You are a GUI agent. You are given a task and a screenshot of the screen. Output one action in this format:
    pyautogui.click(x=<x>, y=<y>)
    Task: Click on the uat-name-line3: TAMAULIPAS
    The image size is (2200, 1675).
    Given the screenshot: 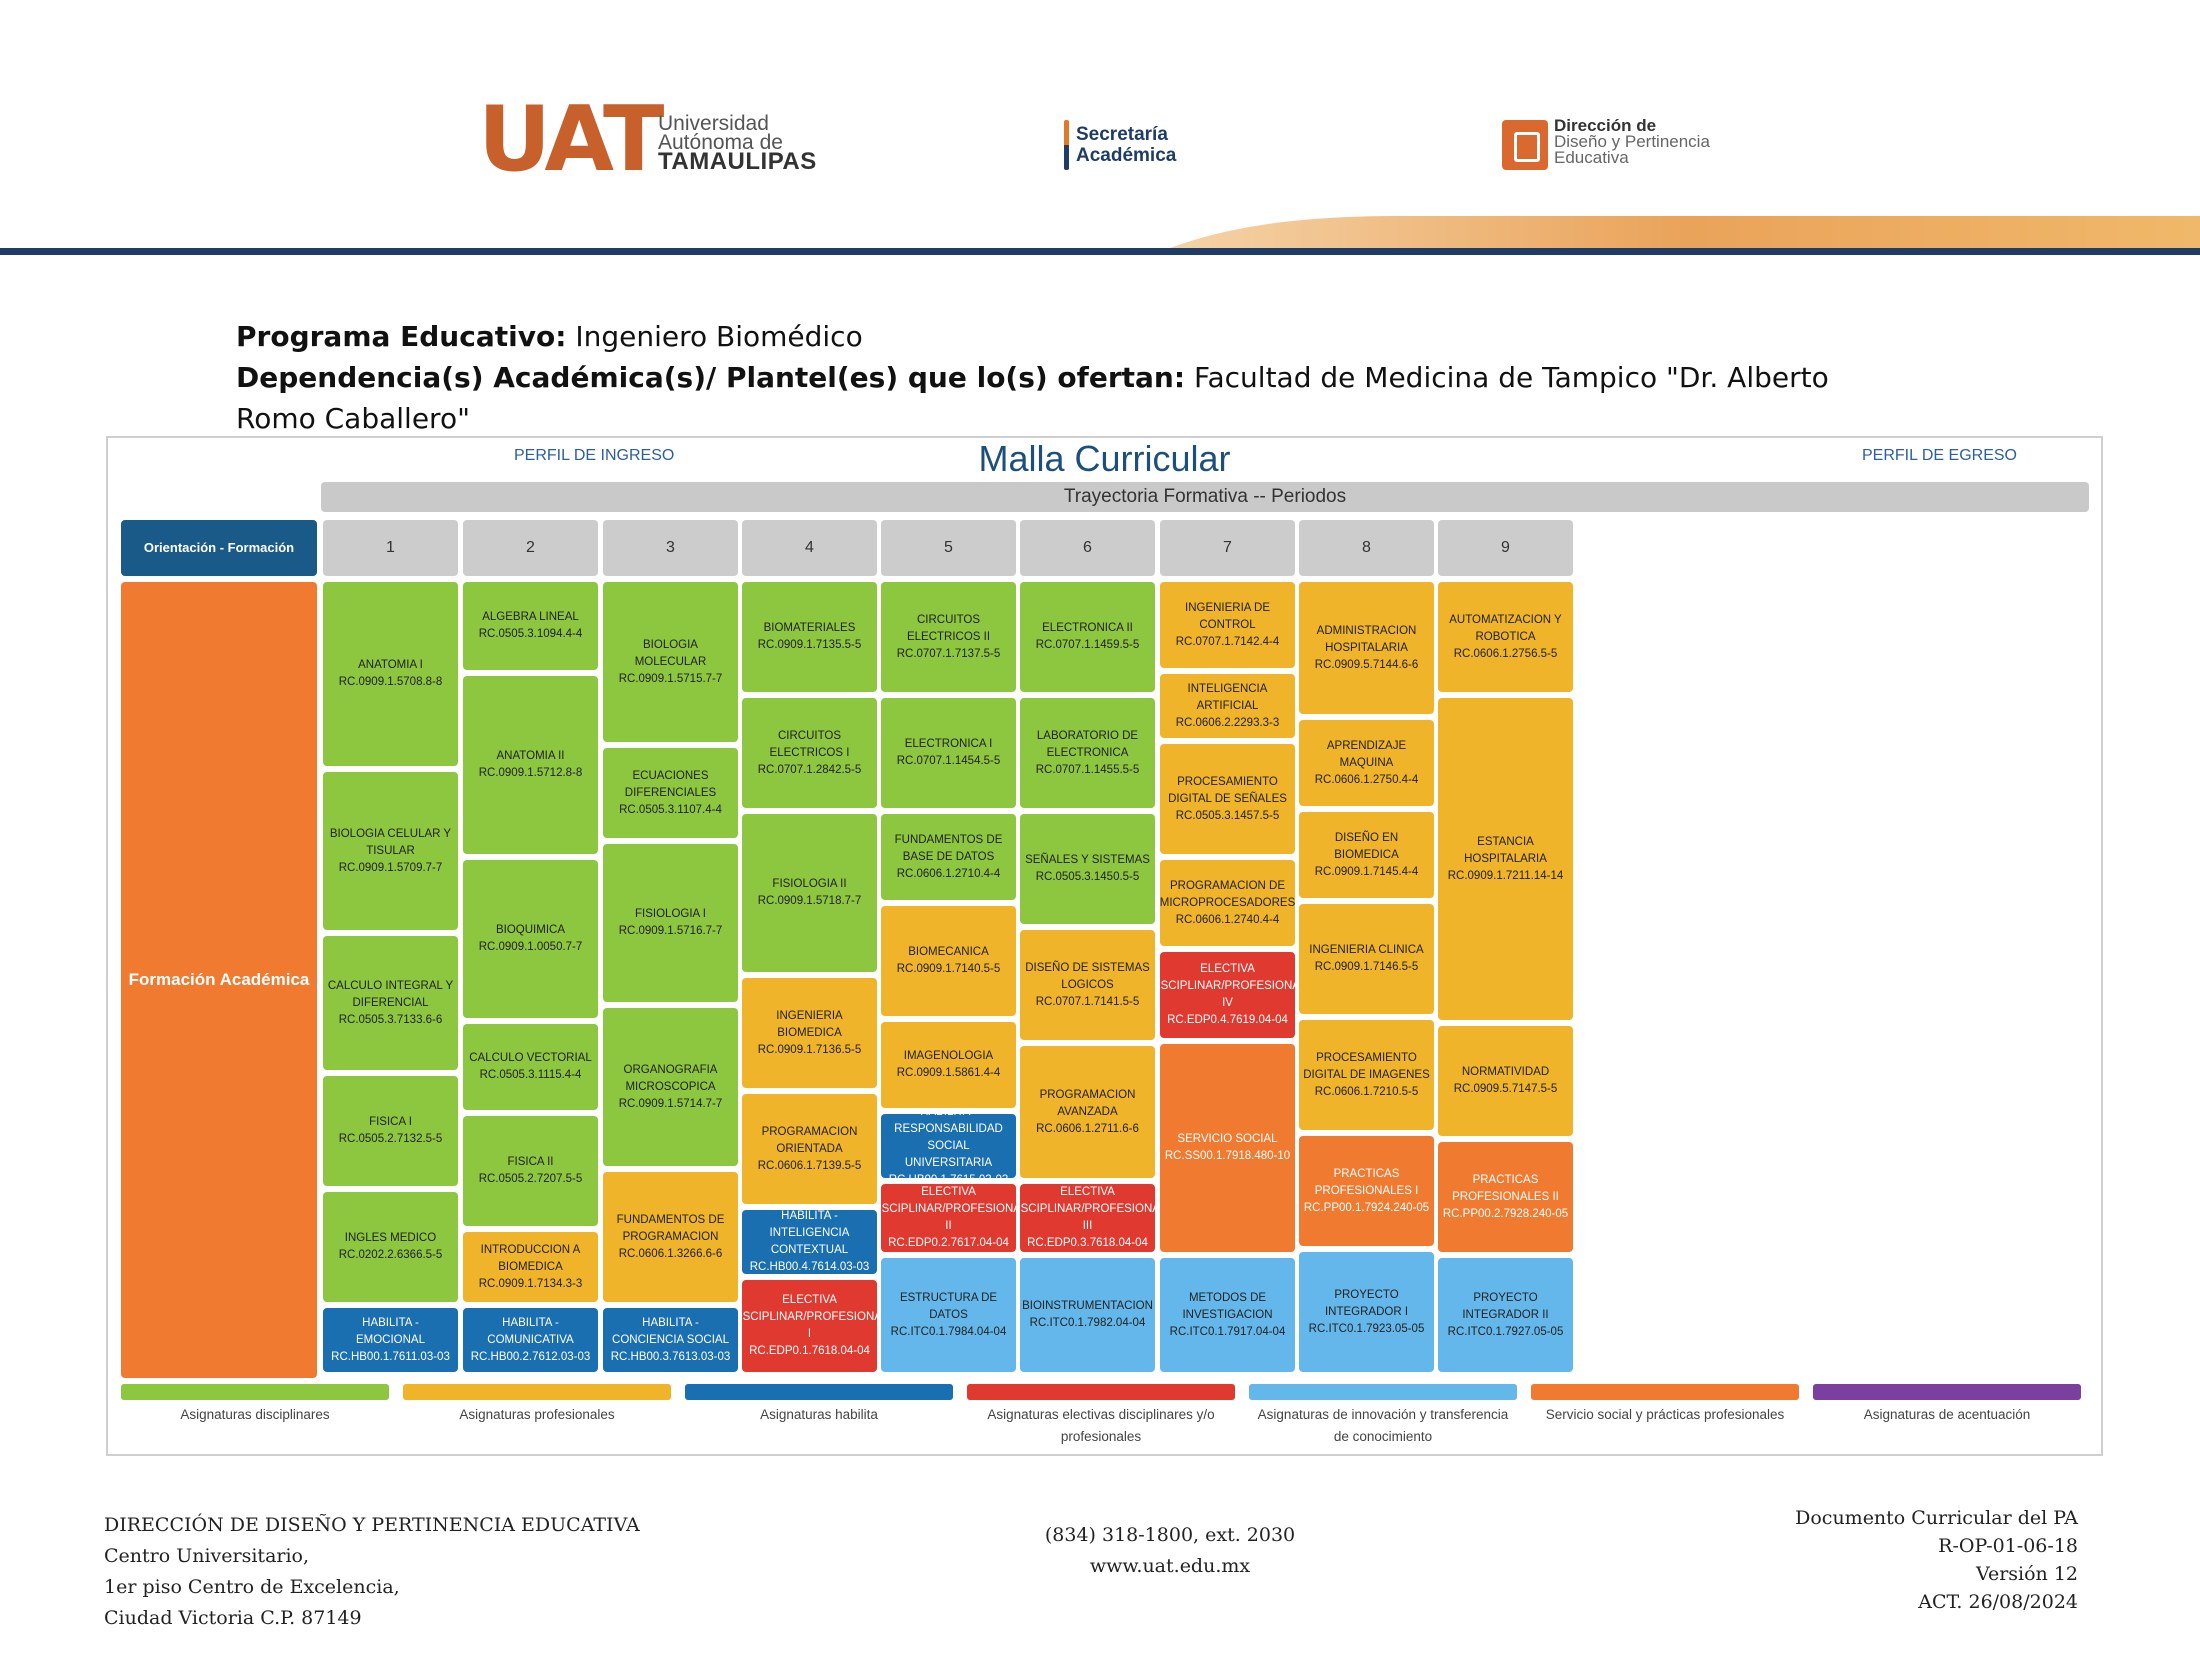 What is the action you would take?
    pyautogui.click(x=737, y=161)
    